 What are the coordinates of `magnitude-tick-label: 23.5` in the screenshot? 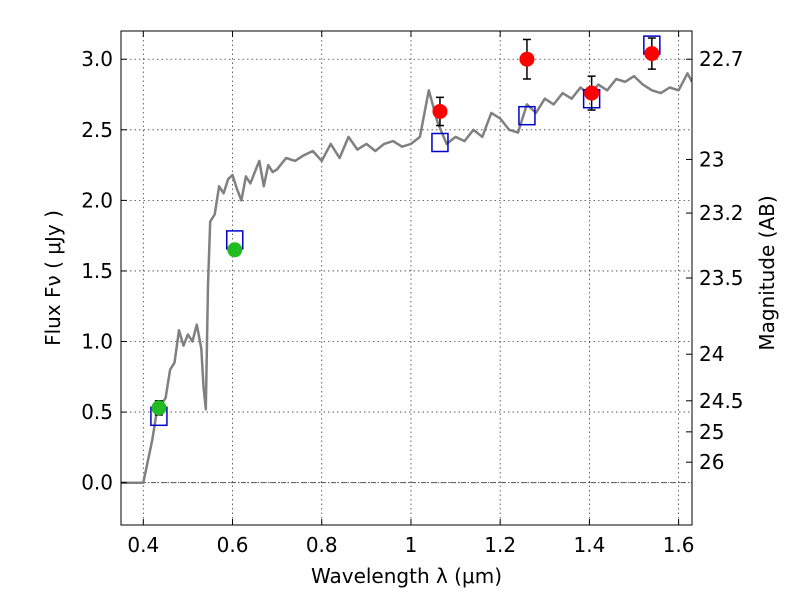 It's located at (721, 278).